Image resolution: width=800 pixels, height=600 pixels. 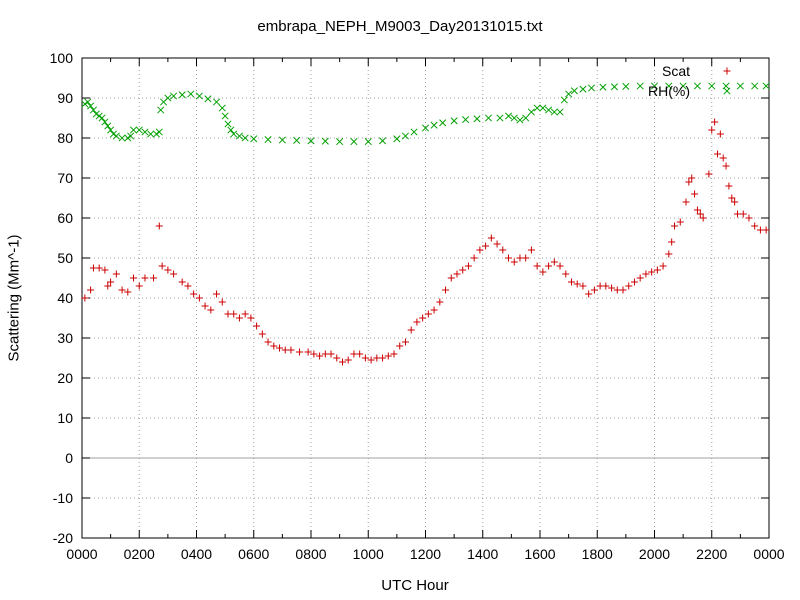 I want to click on series-rh, so click(x=425, y=114).